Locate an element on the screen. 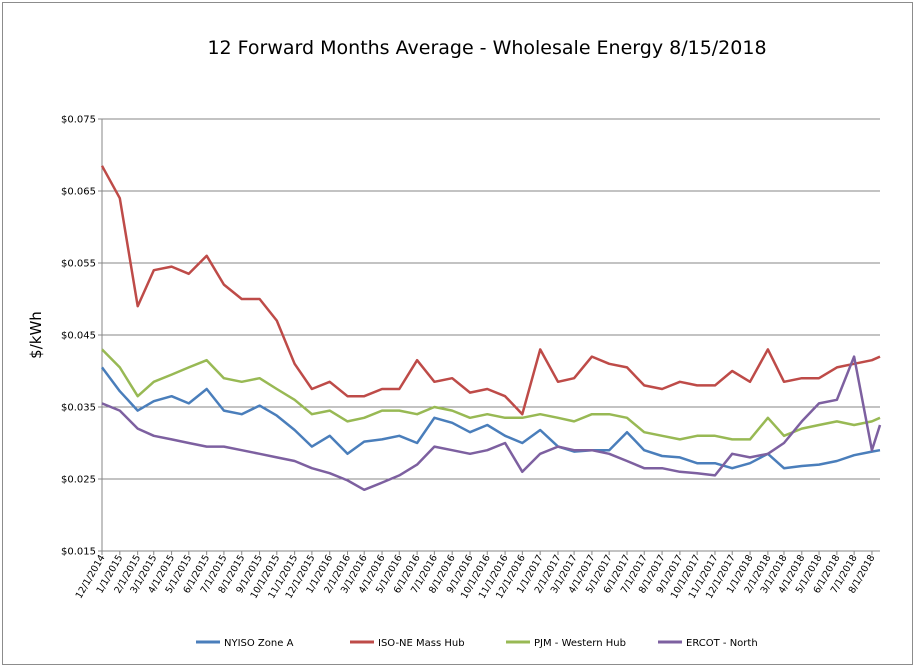 Image resolution: width=917 pixels, height=669 pixels. legend-item: ERCOT - North is located at coordinates (708, 643).